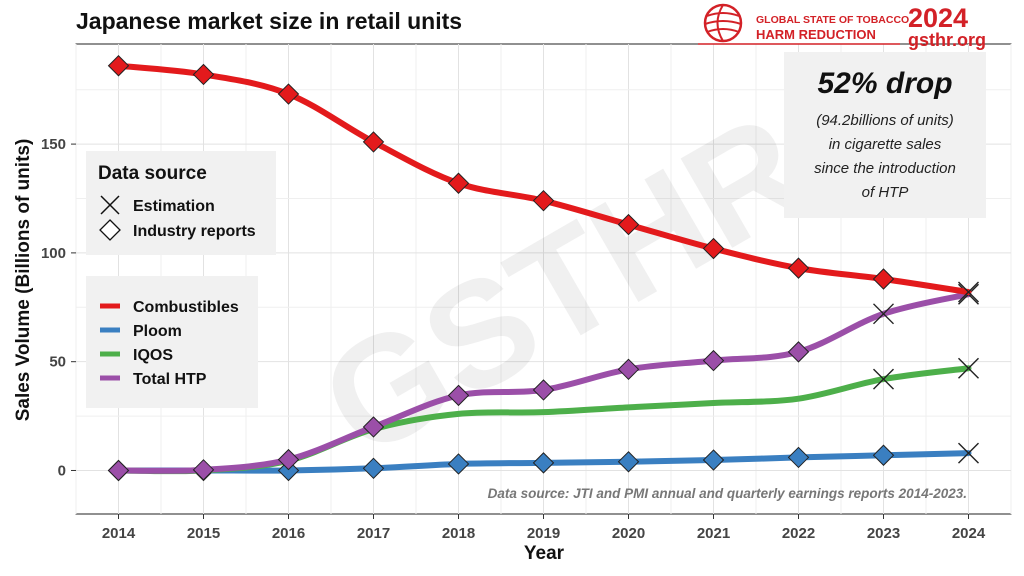 The height and width of the screenshot is (576, 1024). What do you see at coordinates (947, 40) in the screenshot?
I see `logo-url: gsthr.org` at bounding box center [947, 40].